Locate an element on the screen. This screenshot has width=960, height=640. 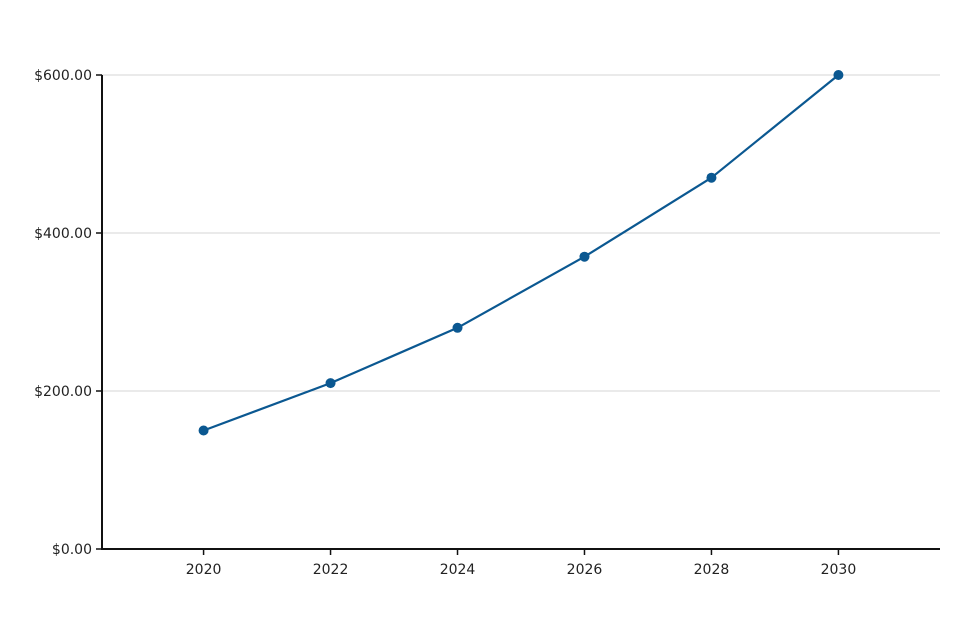
data-point-2024 is located at coordinates (457, 327).